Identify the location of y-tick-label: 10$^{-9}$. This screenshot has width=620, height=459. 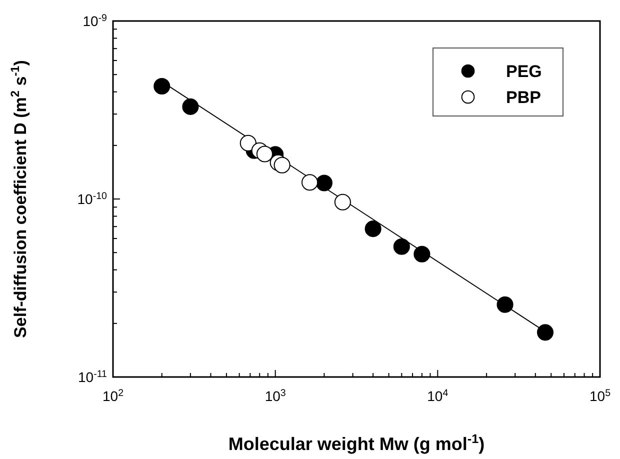
(94, 20).